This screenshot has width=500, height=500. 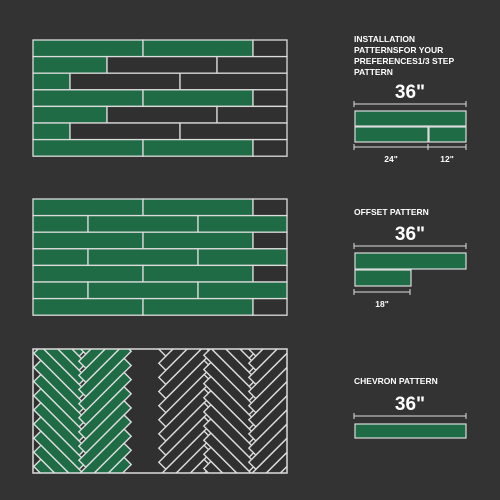 What do you see at coordinates (383, 278) in the screenshot?
I see `offset-tile-bottom` at bounding box center [383, 278].